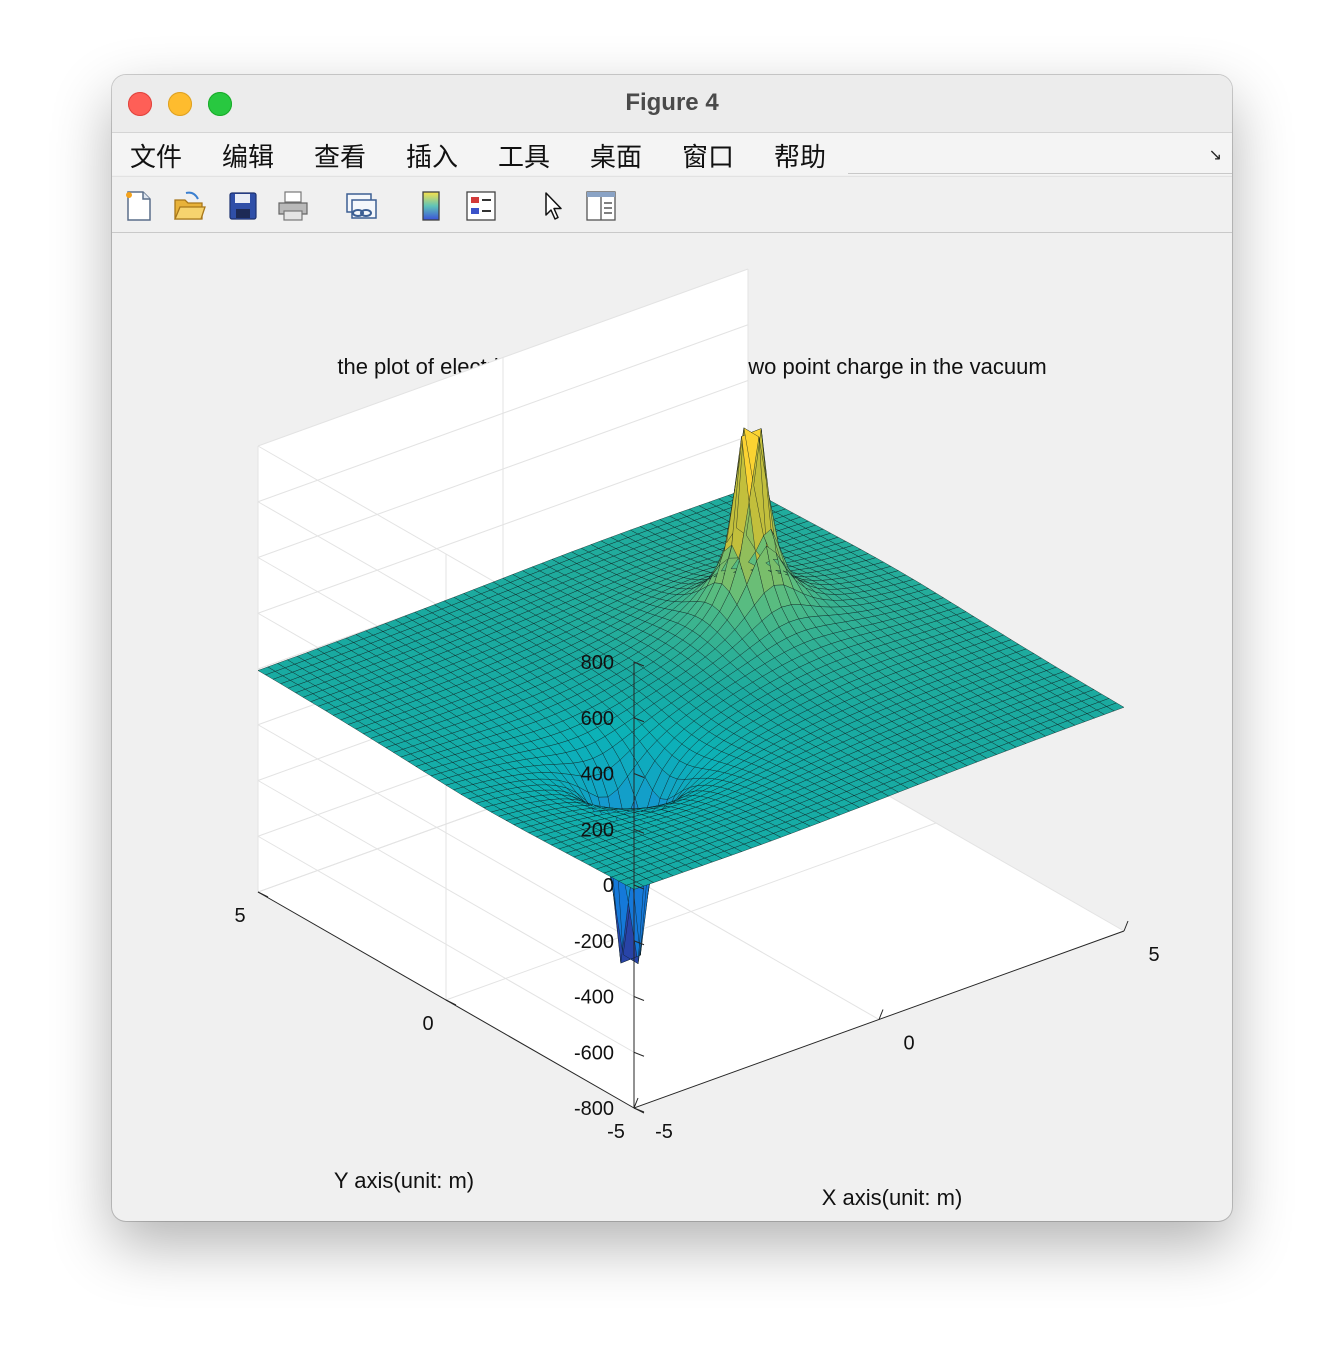 This screenshot has height=1370, width=1344. I want to click on z-tick-label: 400, so click(597, 775).